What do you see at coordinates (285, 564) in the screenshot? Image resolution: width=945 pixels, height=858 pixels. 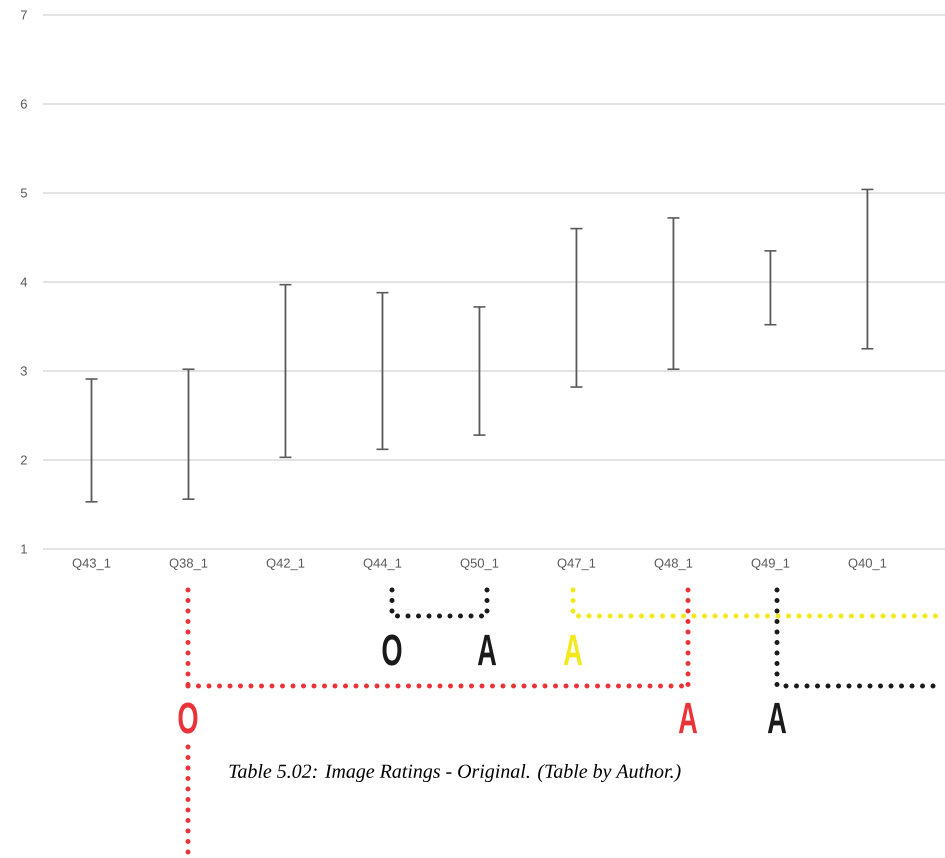 I see `x-tick-label: Q42_1` at bounding box center [285, 564].